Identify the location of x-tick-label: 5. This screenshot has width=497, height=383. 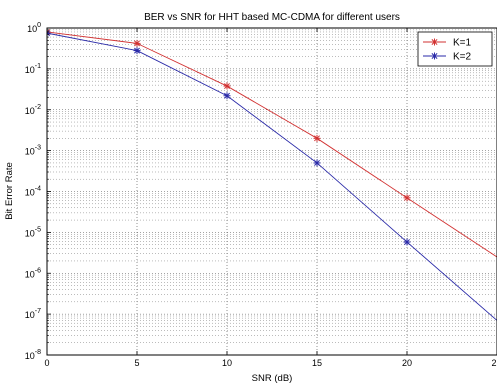
(136, 363).